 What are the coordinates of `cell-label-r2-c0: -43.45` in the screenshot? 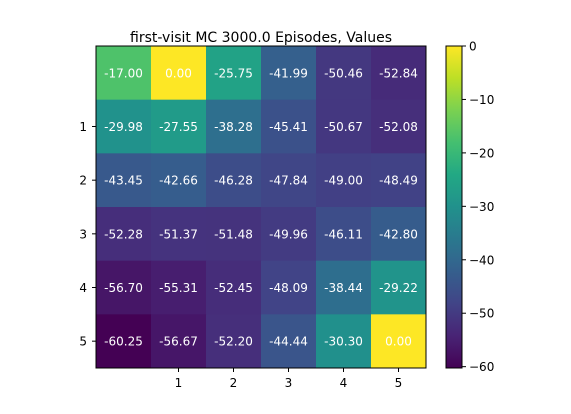 It's located at (123, 181).